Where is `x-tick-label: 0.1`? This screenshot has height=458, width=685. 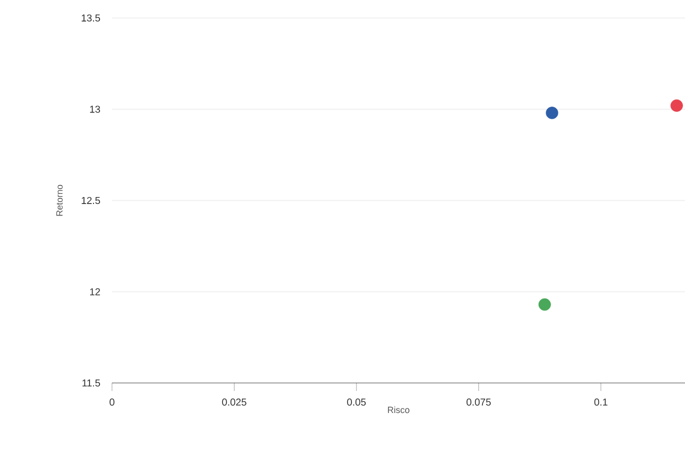 x-tick-label: 0.1 is located at coordinates (601, 402).